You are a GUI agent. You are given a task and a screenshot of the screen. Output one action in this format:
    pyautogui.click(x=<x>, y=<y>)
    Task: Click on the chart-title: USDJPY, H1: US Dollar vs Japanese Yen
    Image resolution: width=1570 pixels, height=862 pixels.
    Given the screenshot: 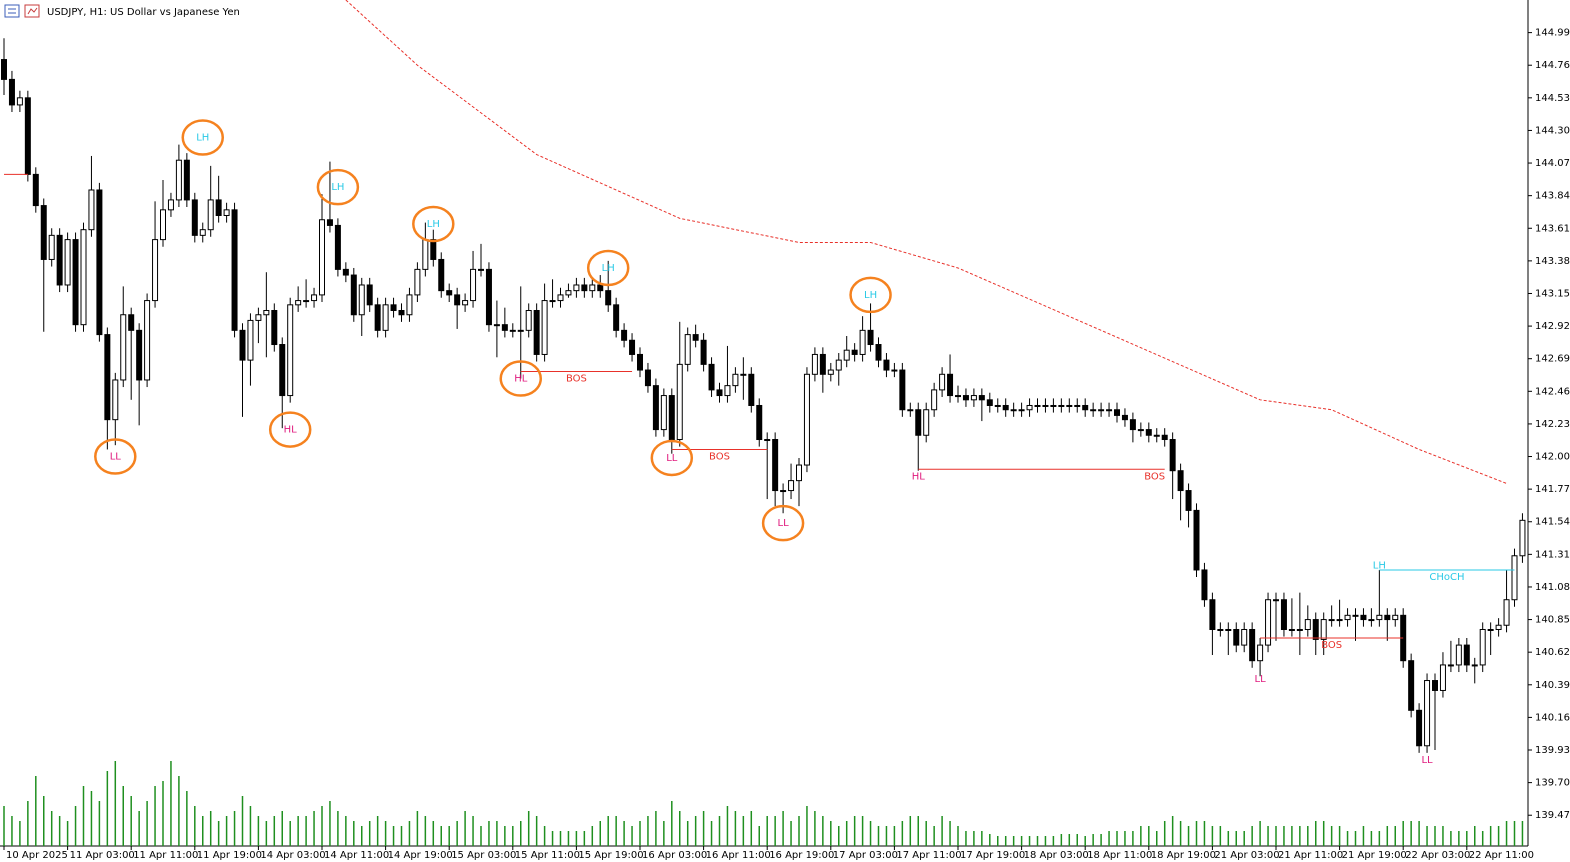 What is the action you would take?
    pyautogui.click(x=143, y=12)
    